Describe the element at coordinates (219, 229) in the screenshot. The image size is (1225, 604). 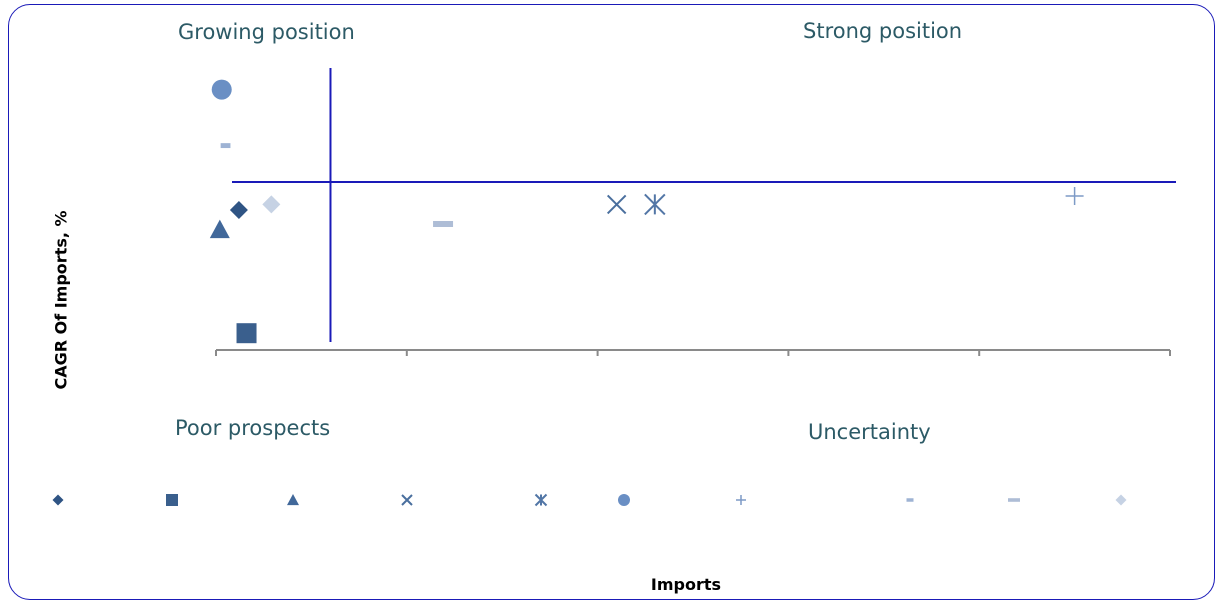
I see `data-point-3-triangle` at that location.